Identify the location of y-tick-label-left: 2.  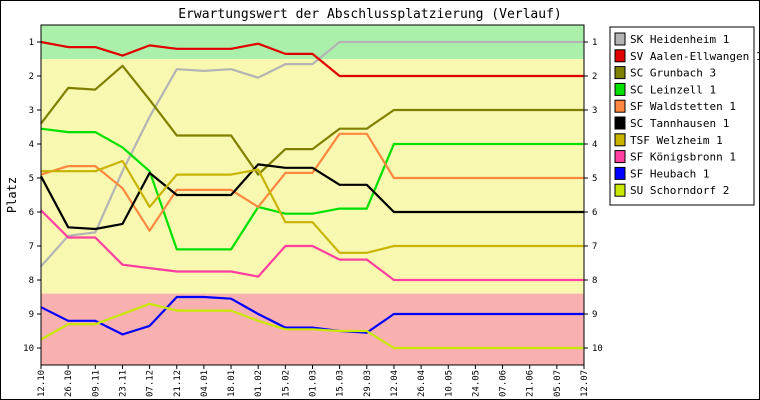
(31, 77).